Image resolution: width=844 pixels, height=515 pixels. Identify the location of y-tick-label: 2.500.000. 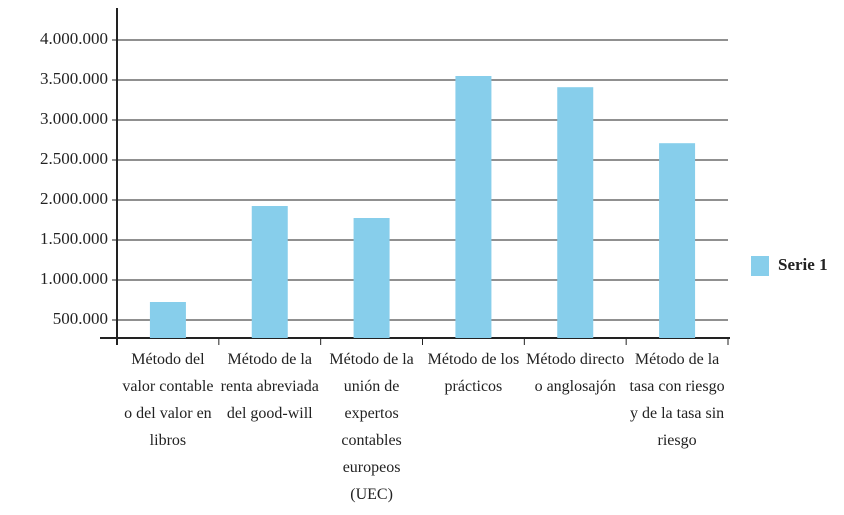
(74, 158).